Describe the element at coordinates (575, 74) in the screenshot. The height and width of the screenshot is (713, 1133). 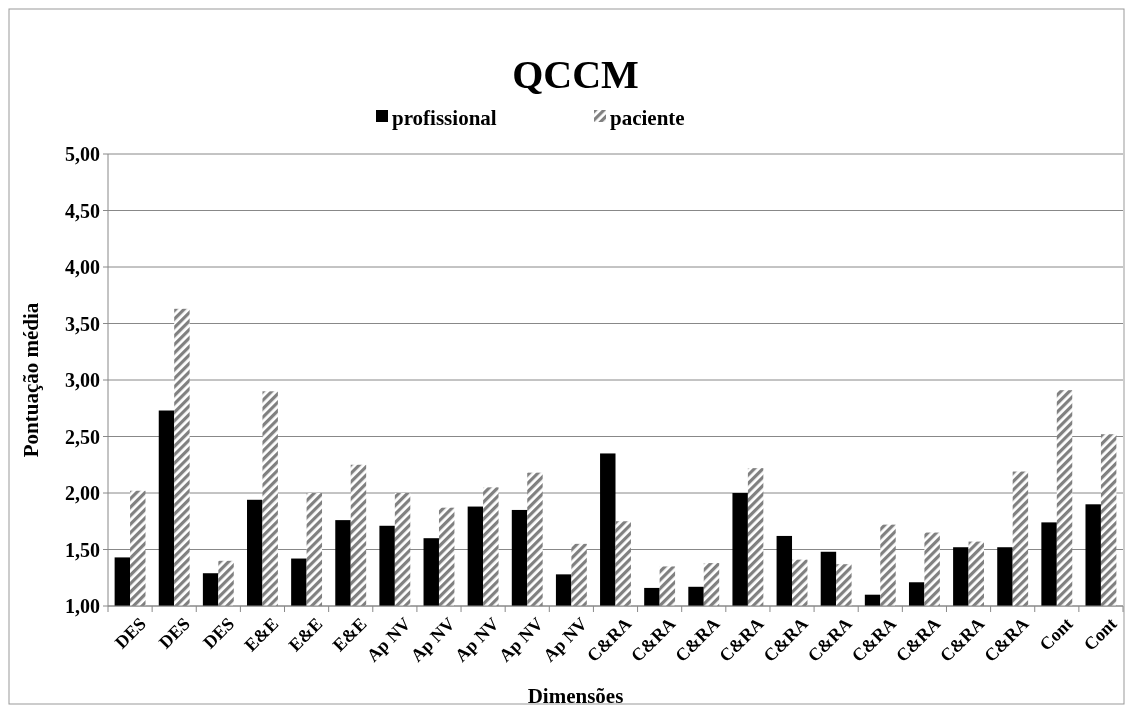
I see `chart-title: QCCM` at that location.